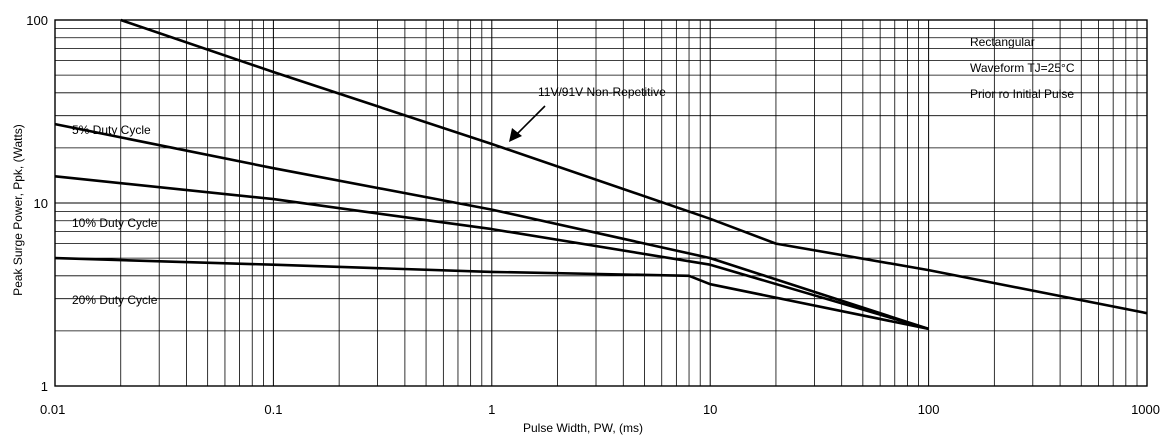 This screenshot has height=436, width=1162. I want to click on y-axis-label: Peak Surge Power, Ppk, (Watts), so click(18, 210).